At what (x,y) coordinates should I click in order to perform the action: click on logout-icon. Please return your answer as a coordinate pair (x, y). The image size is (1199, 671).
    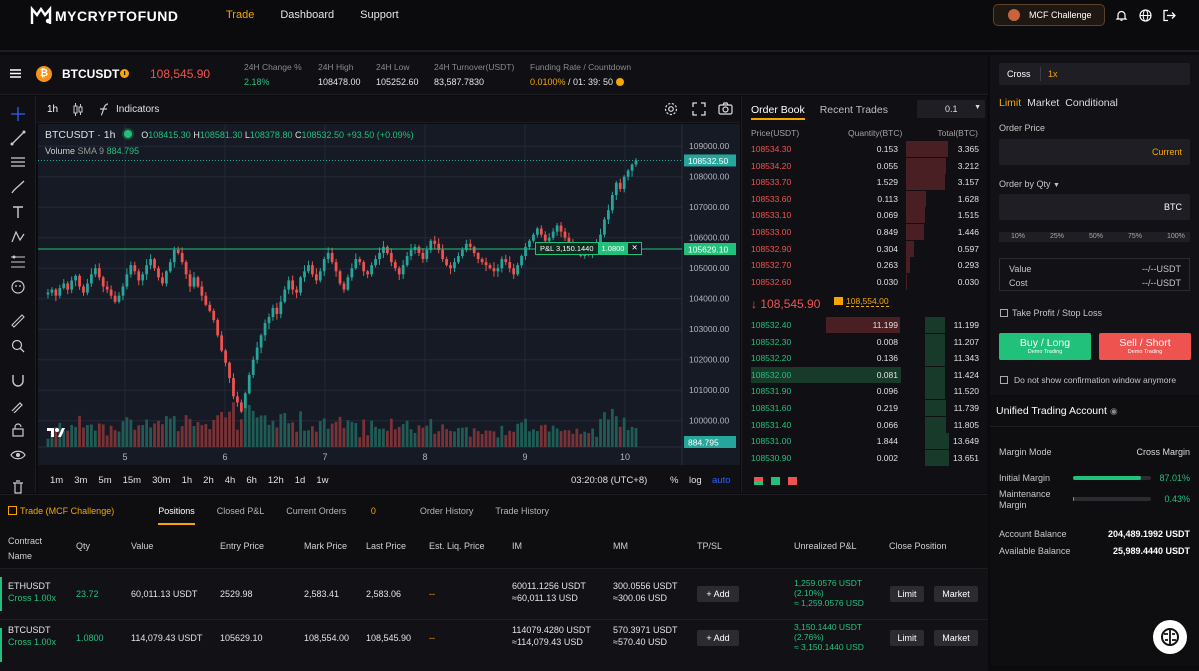
    Looking at the image, I should click on (1169, 15).